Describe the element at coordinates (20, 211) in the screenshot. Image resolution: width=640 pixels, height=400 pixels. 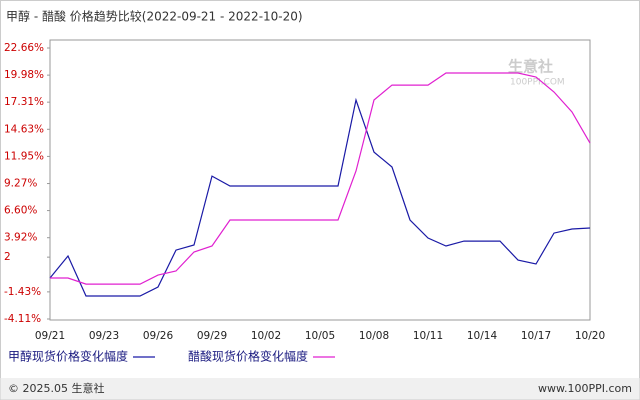
I see `y-tick-label: 6.60%` at that location.